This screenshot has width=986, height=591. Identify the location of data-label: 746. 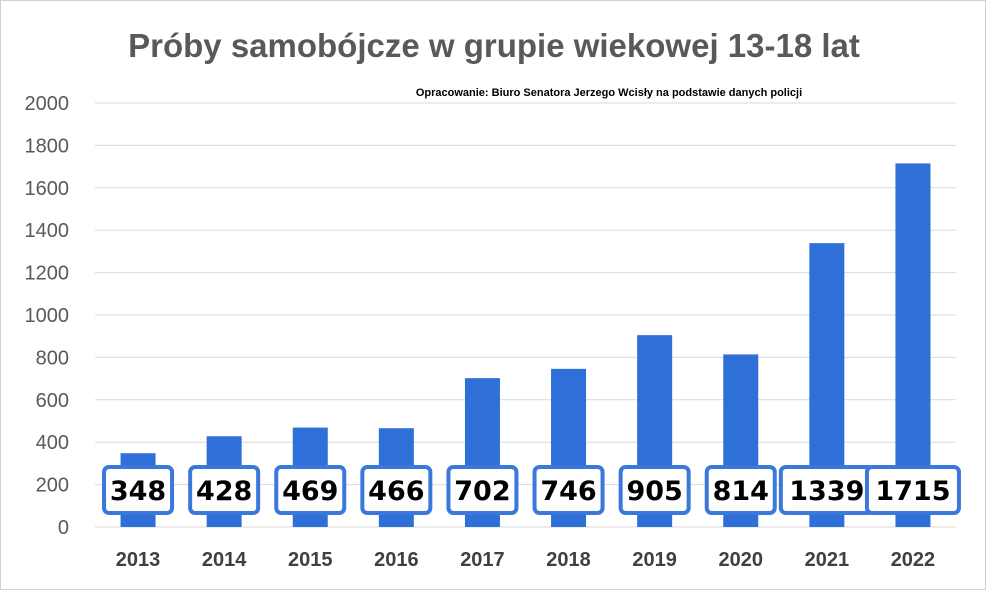
(568, 491).